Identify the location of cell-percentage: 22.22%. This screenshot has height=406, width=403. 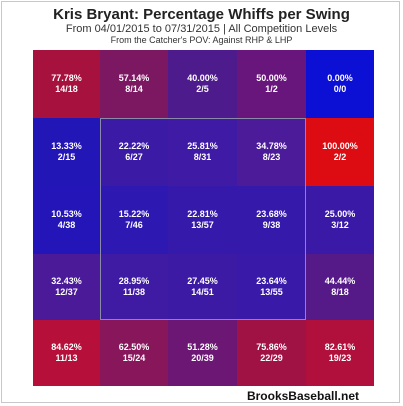
(134, 146).